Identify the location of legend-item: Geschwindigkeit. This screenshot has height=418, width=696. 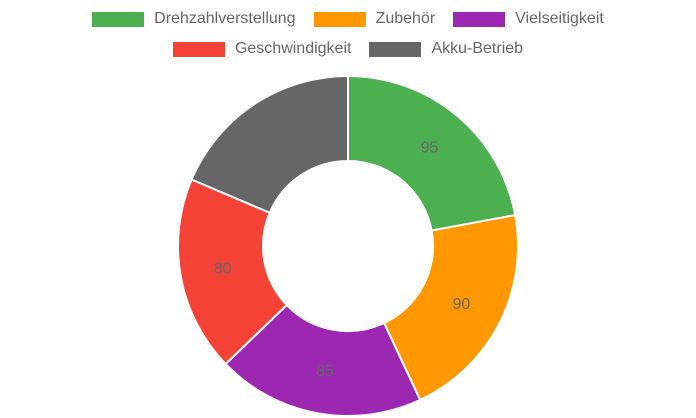
(262, 49).